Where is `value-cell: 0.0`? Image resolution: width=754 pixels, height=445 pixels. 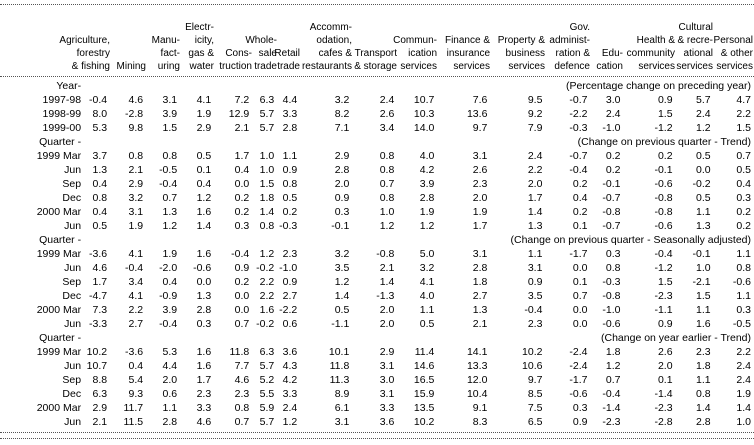 value-cell: 0.0 is located at coordinates (580, 310).